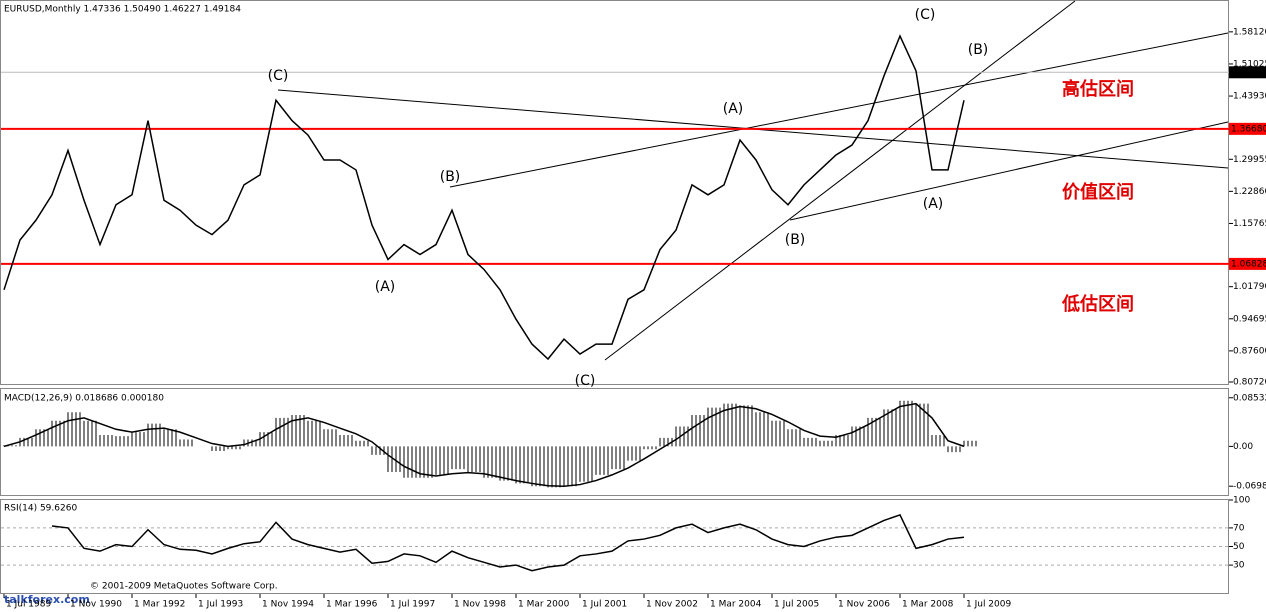  I want to click on y-tick-label: 0.94695, so click(1249, 319).